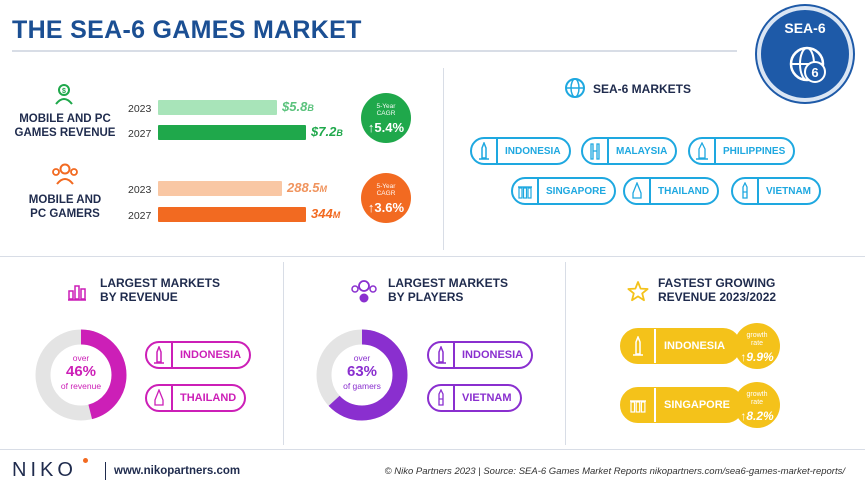  I want to click on divider-top-vertical, so click(443, 159).